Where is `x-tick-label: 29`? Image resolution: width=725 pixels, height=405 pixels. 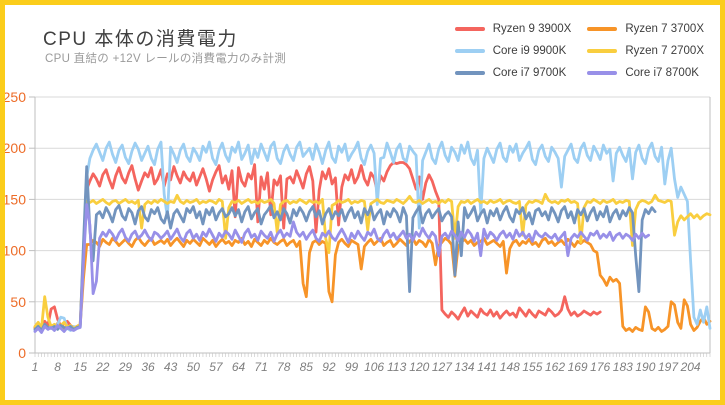 x-tick-label: 29 is located at coordinates (125, 367).